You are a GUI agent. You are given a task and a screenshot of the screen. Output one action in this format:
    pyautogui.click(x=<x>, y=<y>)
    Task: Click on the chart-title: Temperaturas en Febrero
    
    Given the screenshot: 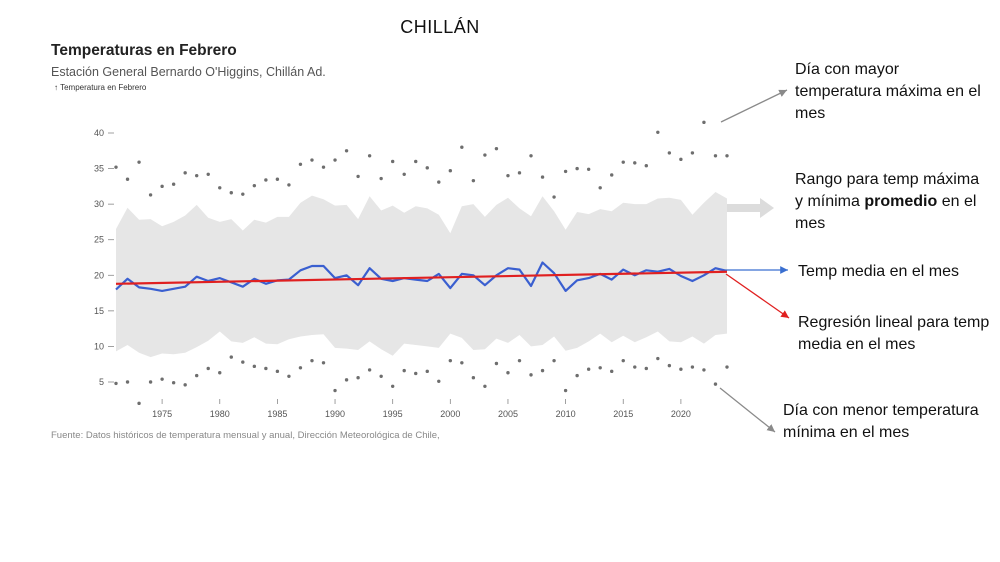 What is the action you would take?
    pyautogui.click(x=144, y=50)
    